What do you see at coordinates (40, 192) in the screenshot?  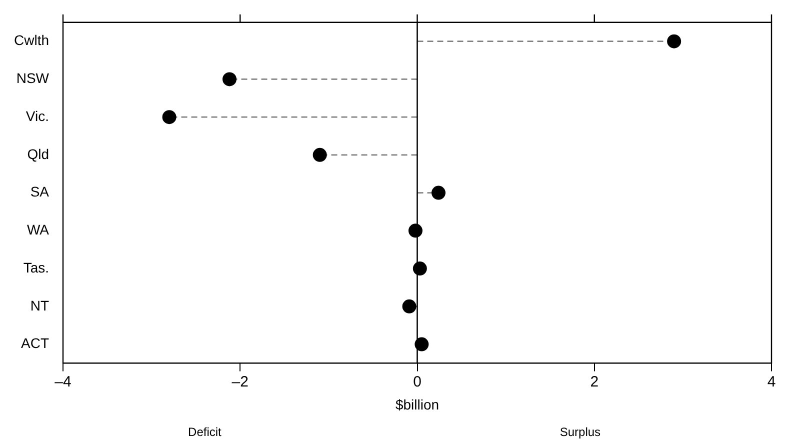 I see `y-tick-label: SA` at bounding box center [40, 192].